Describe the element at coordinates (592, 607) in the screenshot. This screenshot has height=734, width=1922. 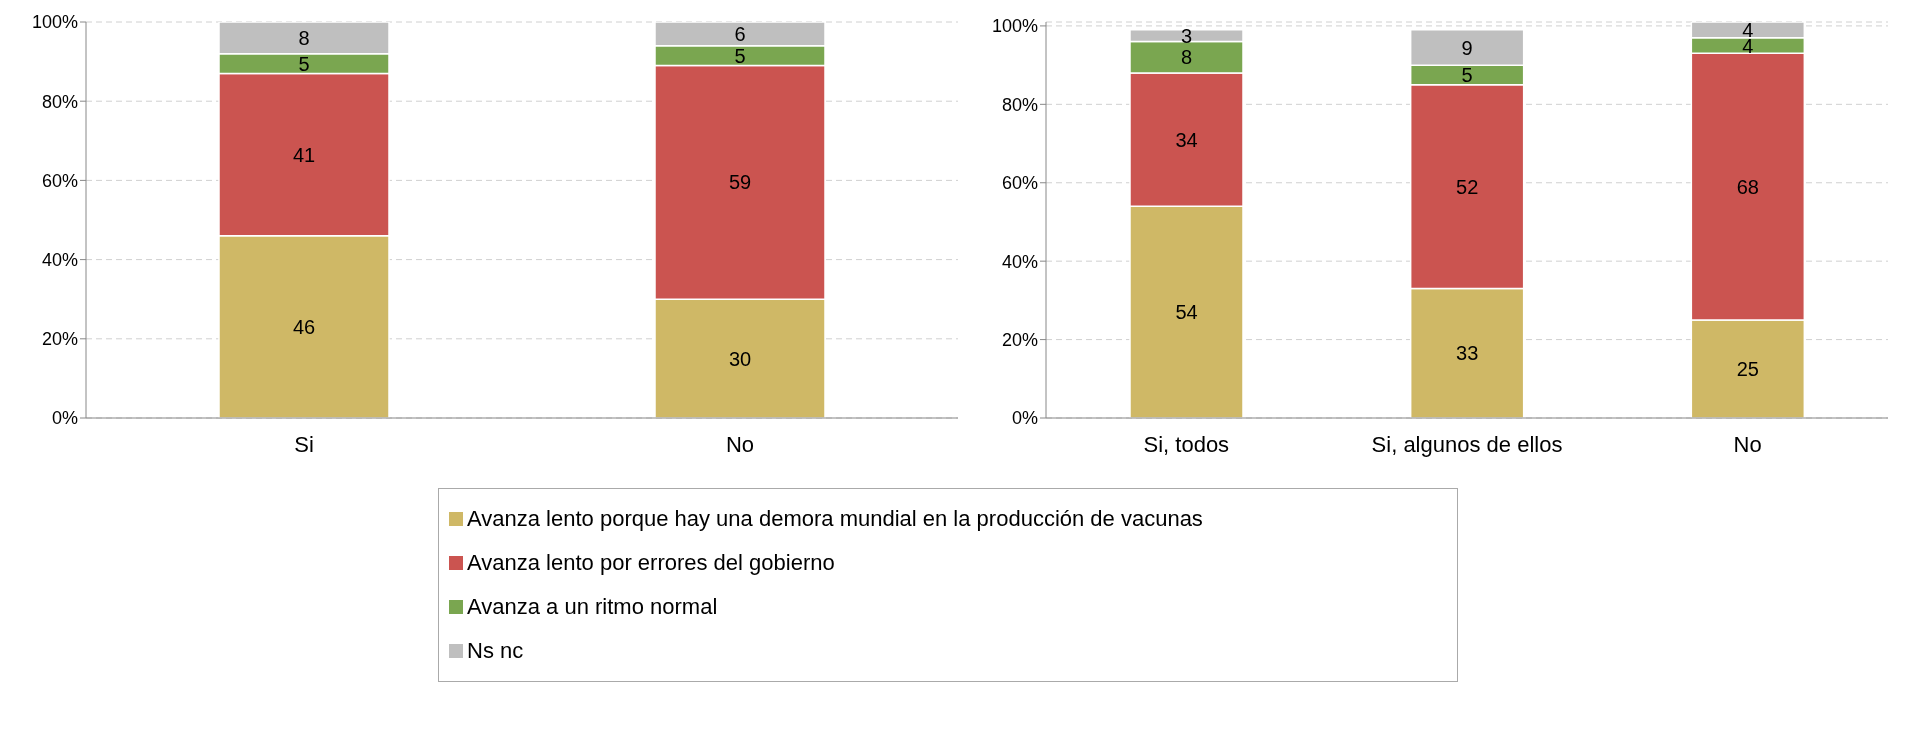
I see `legend-label: Avanza a un ritmo normal` at that location.